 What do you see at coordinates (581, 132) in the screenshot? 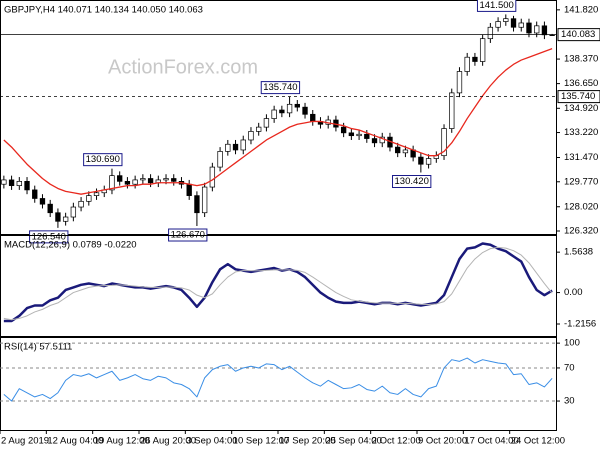
I see `y-tick-label: 133.220` at bounding box center [581, 132].